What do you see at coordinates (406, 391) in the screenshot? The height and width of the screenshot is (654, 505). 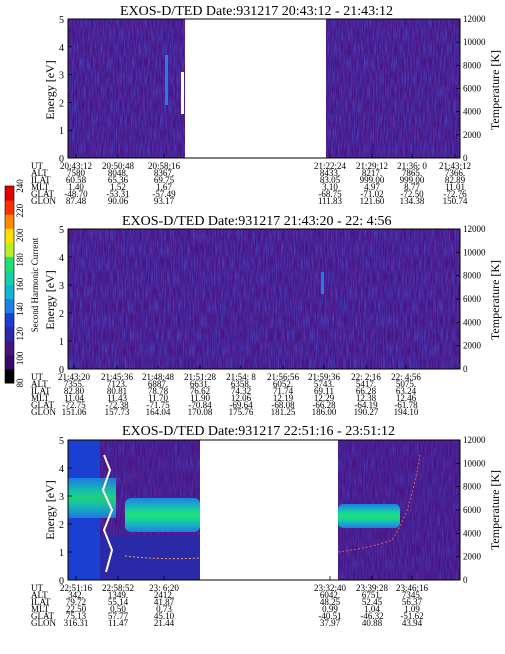 I see `table-cell: 63.24` at bounding box center [406, 391].